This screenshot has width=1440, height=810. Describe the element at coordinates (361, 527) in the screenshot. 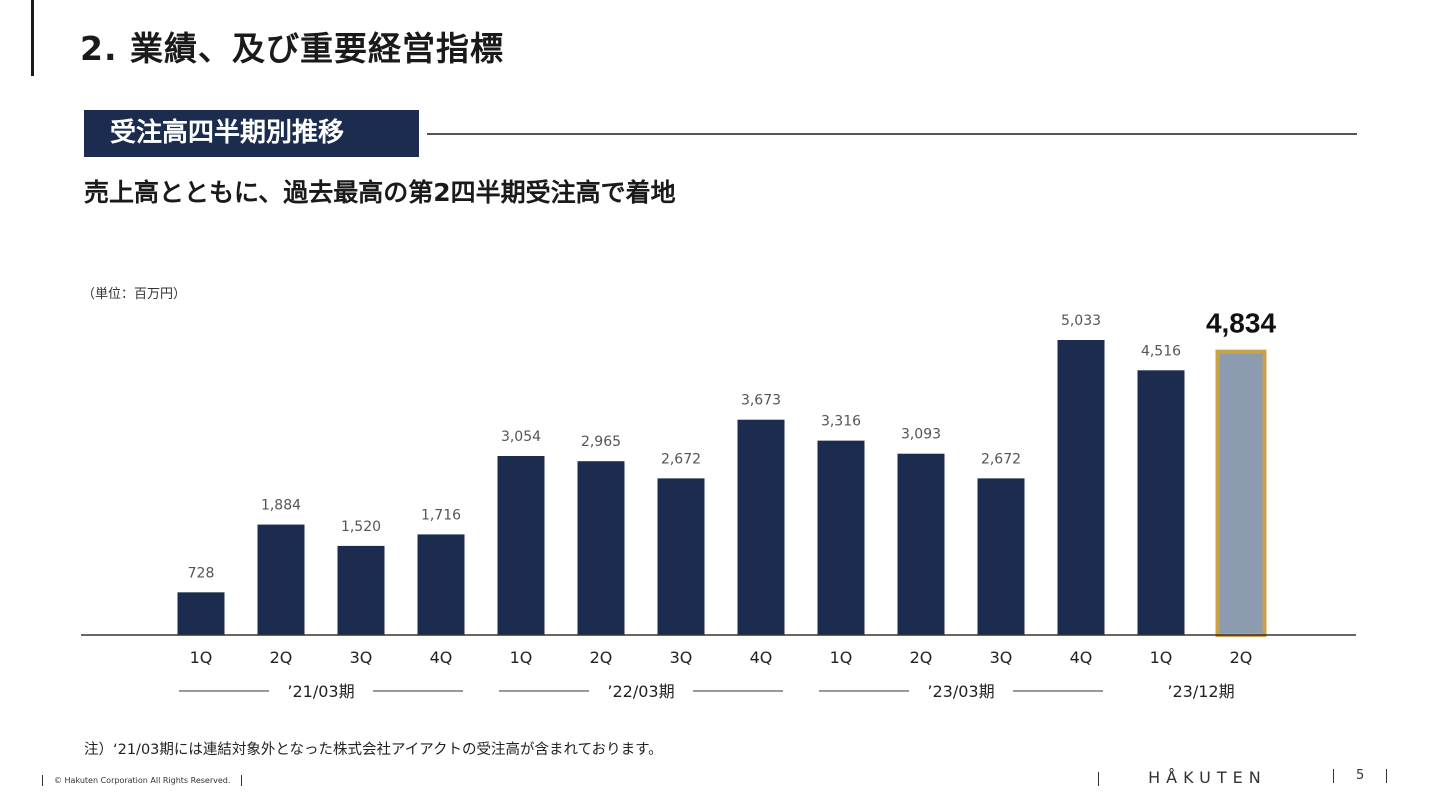

I see `data-label: 1,520` at that location.